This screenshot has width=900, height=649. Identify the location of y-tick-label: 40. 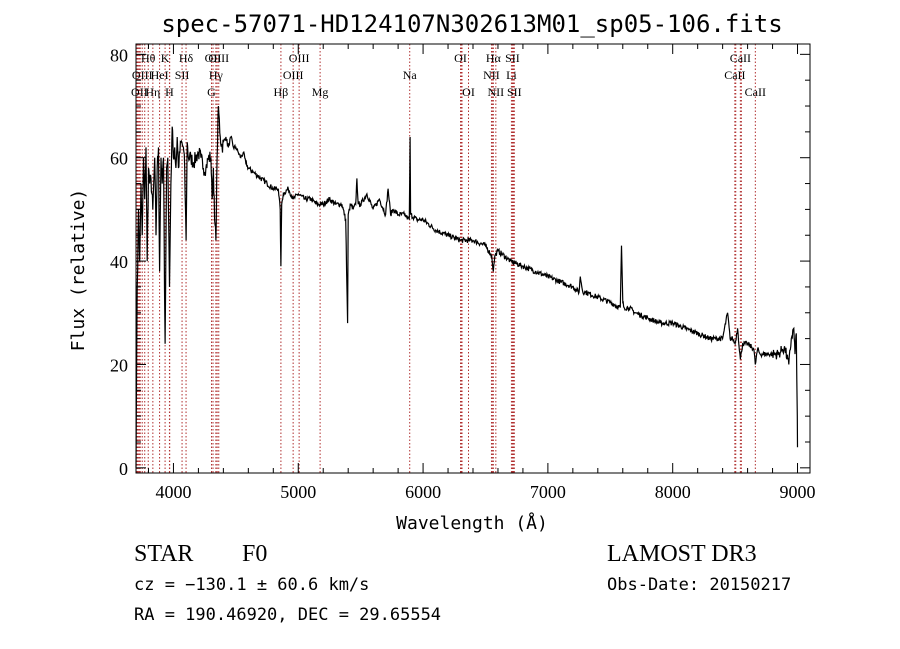
(119, 262).